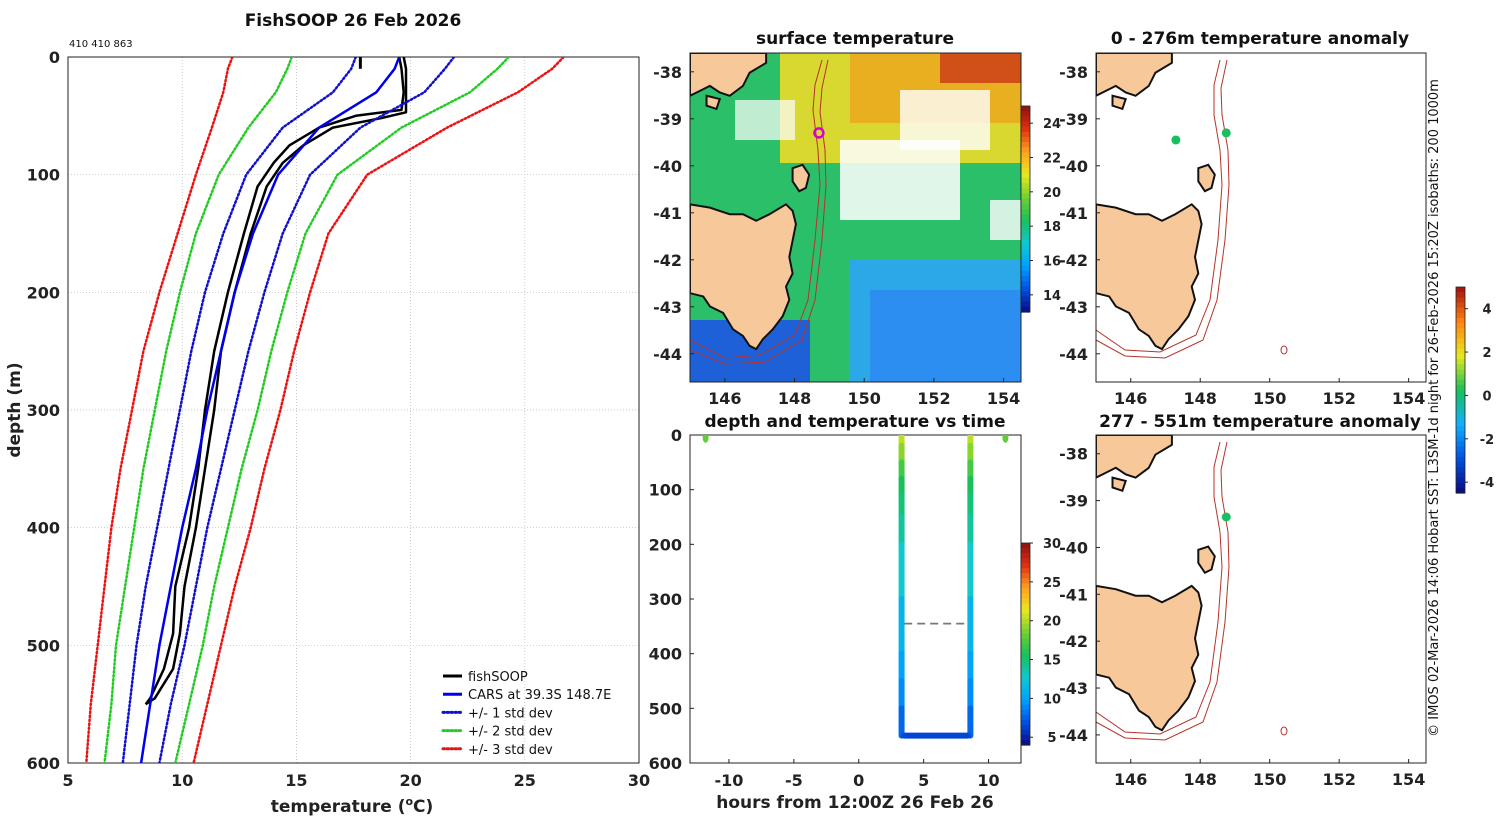 Image resolution: width=1500 pixels, height=820 pixels. I want to click on anom2-map, so click(1261, 599).